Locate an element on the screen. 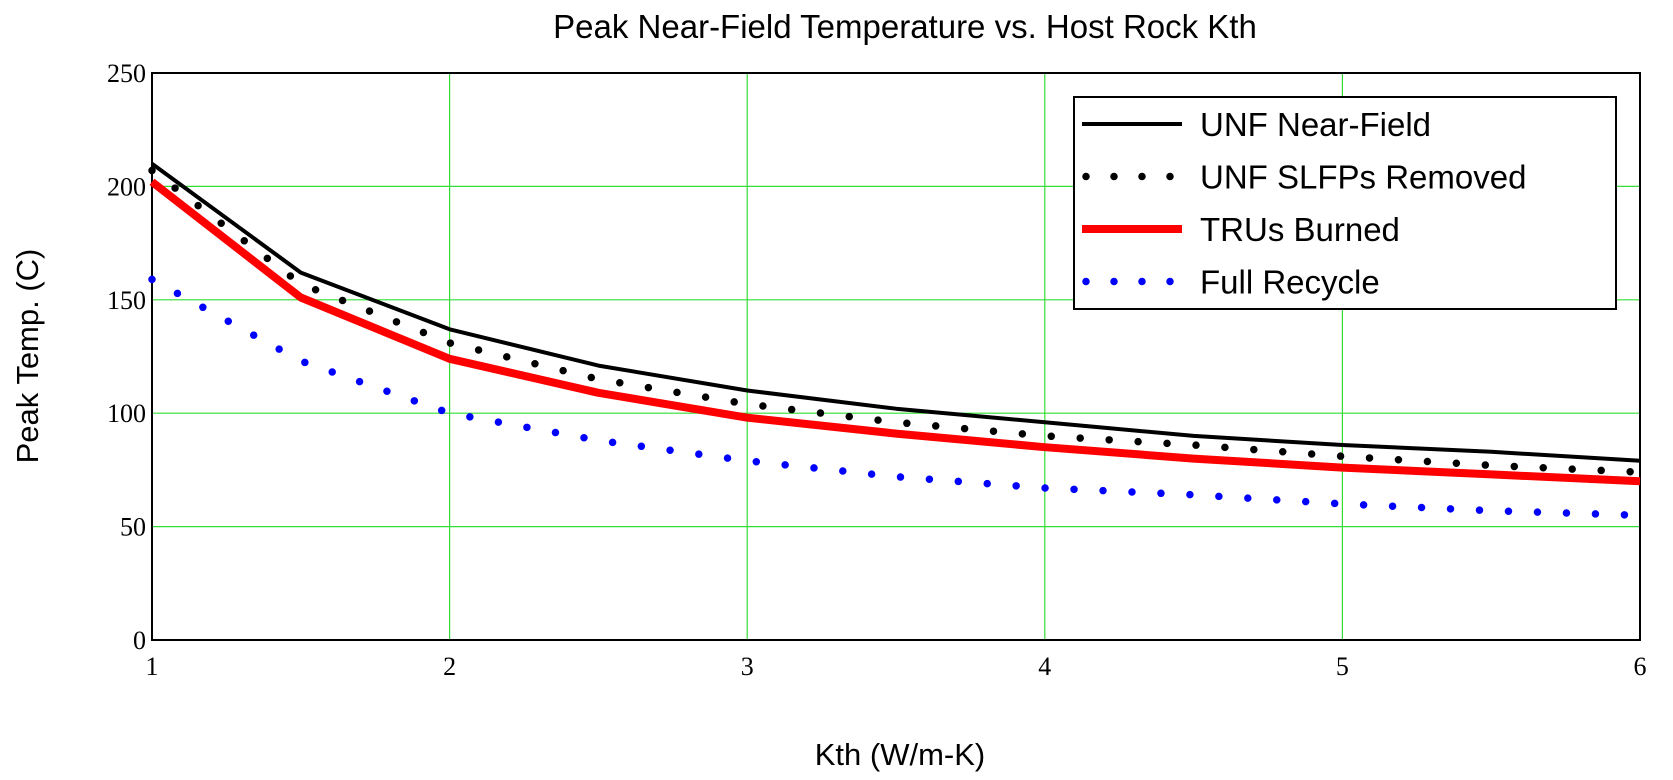 The image size is (1673, 780). legend-label: TRUs Burned is located at coordinates (1300, 229).